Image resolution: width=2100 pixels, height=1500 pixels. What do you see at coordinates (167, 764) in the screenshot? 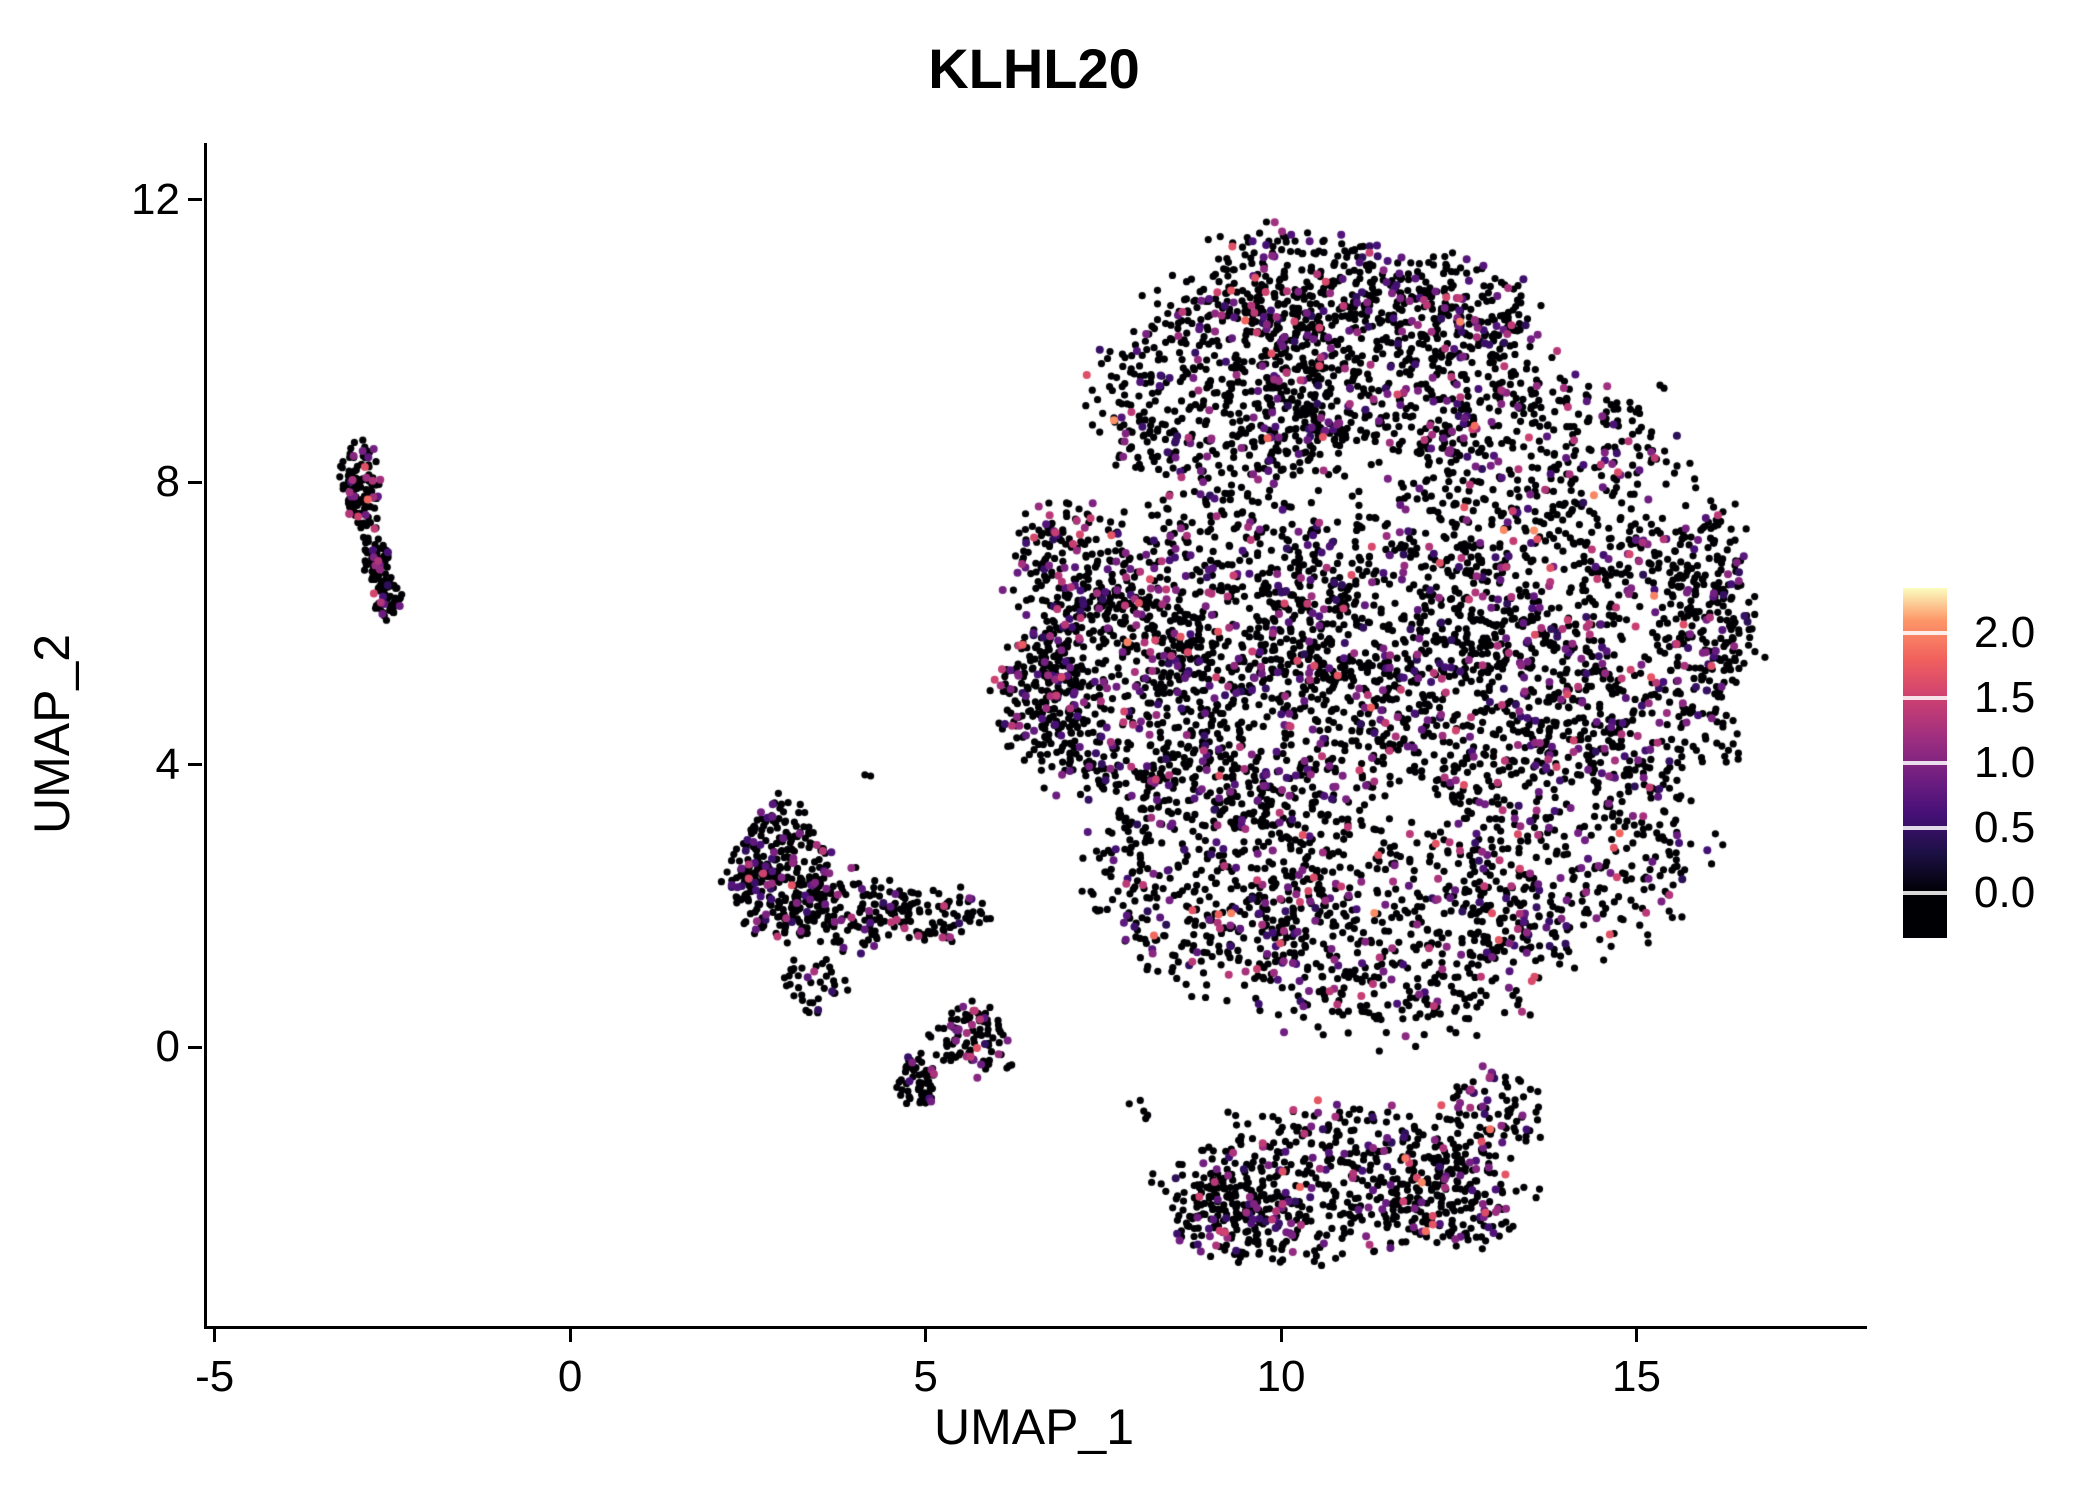
I see `y-tick-label: 4` at bounding box center [167, 764].